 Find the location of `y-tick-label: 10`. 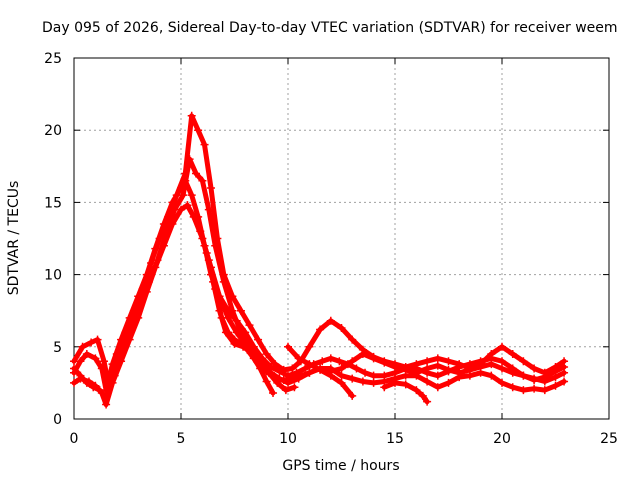

y-tick-label: 10 is located at coordinates (53, 276).